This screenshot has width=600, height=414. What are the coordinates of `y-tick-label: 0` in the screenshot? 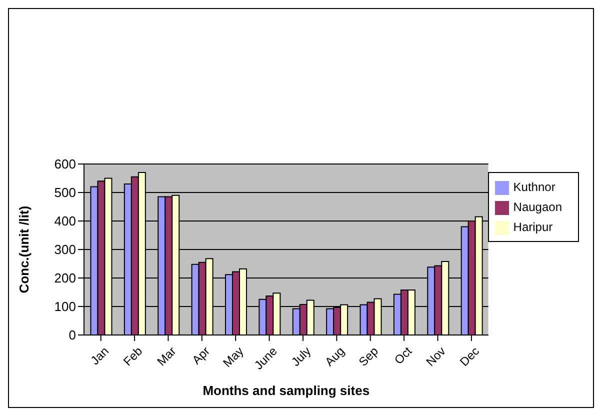 It's located at (72, 335).